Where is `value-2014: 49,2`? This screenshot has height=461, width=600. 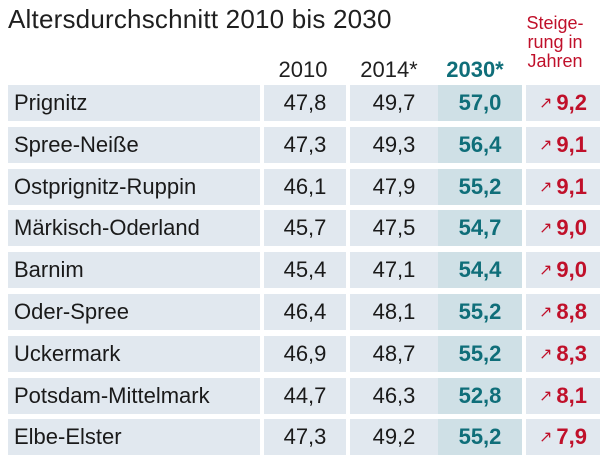
value-2014: 49,2 is located at coordinates (394, 437).